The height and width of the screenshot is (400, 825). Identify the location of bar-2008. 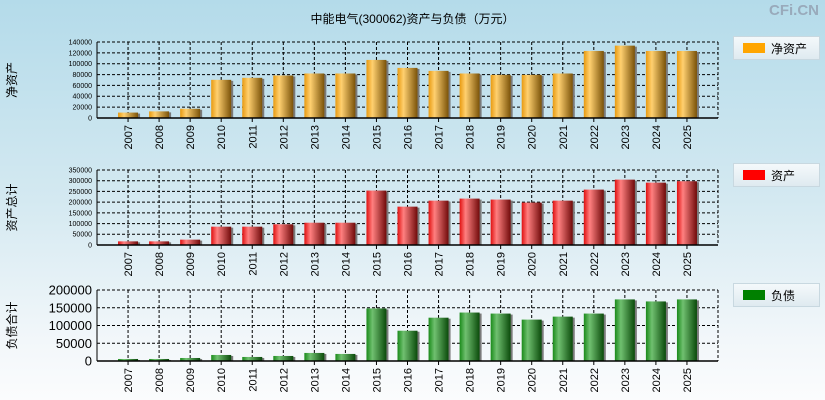
(159, 359).